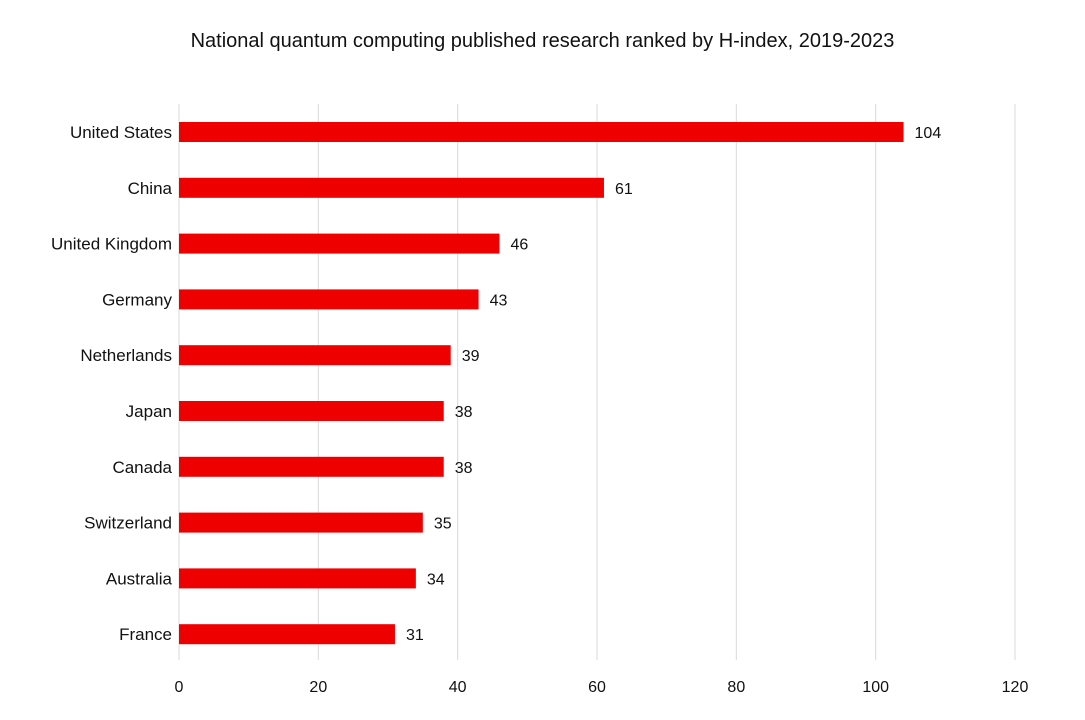 This screenshot has width=1085, height=720. What do you see at coordinates (311, 466) in the screenshot?
I see `bar-canada` at bounding box center [311, 466].